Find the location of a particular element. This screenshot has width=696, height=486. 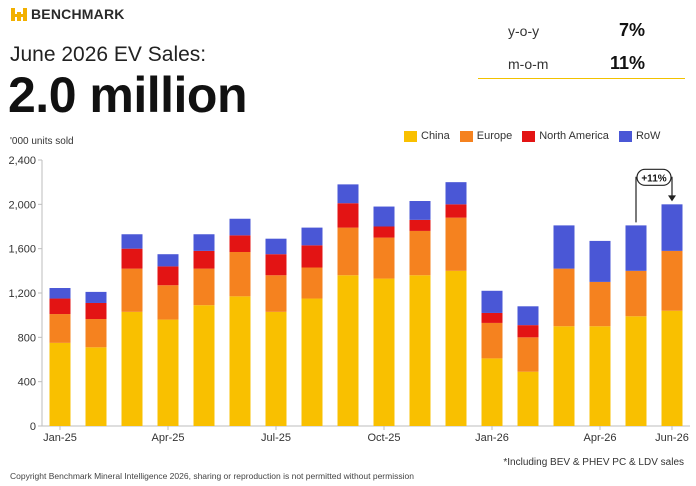

annotation-badge is located at coordinates (654, 177).